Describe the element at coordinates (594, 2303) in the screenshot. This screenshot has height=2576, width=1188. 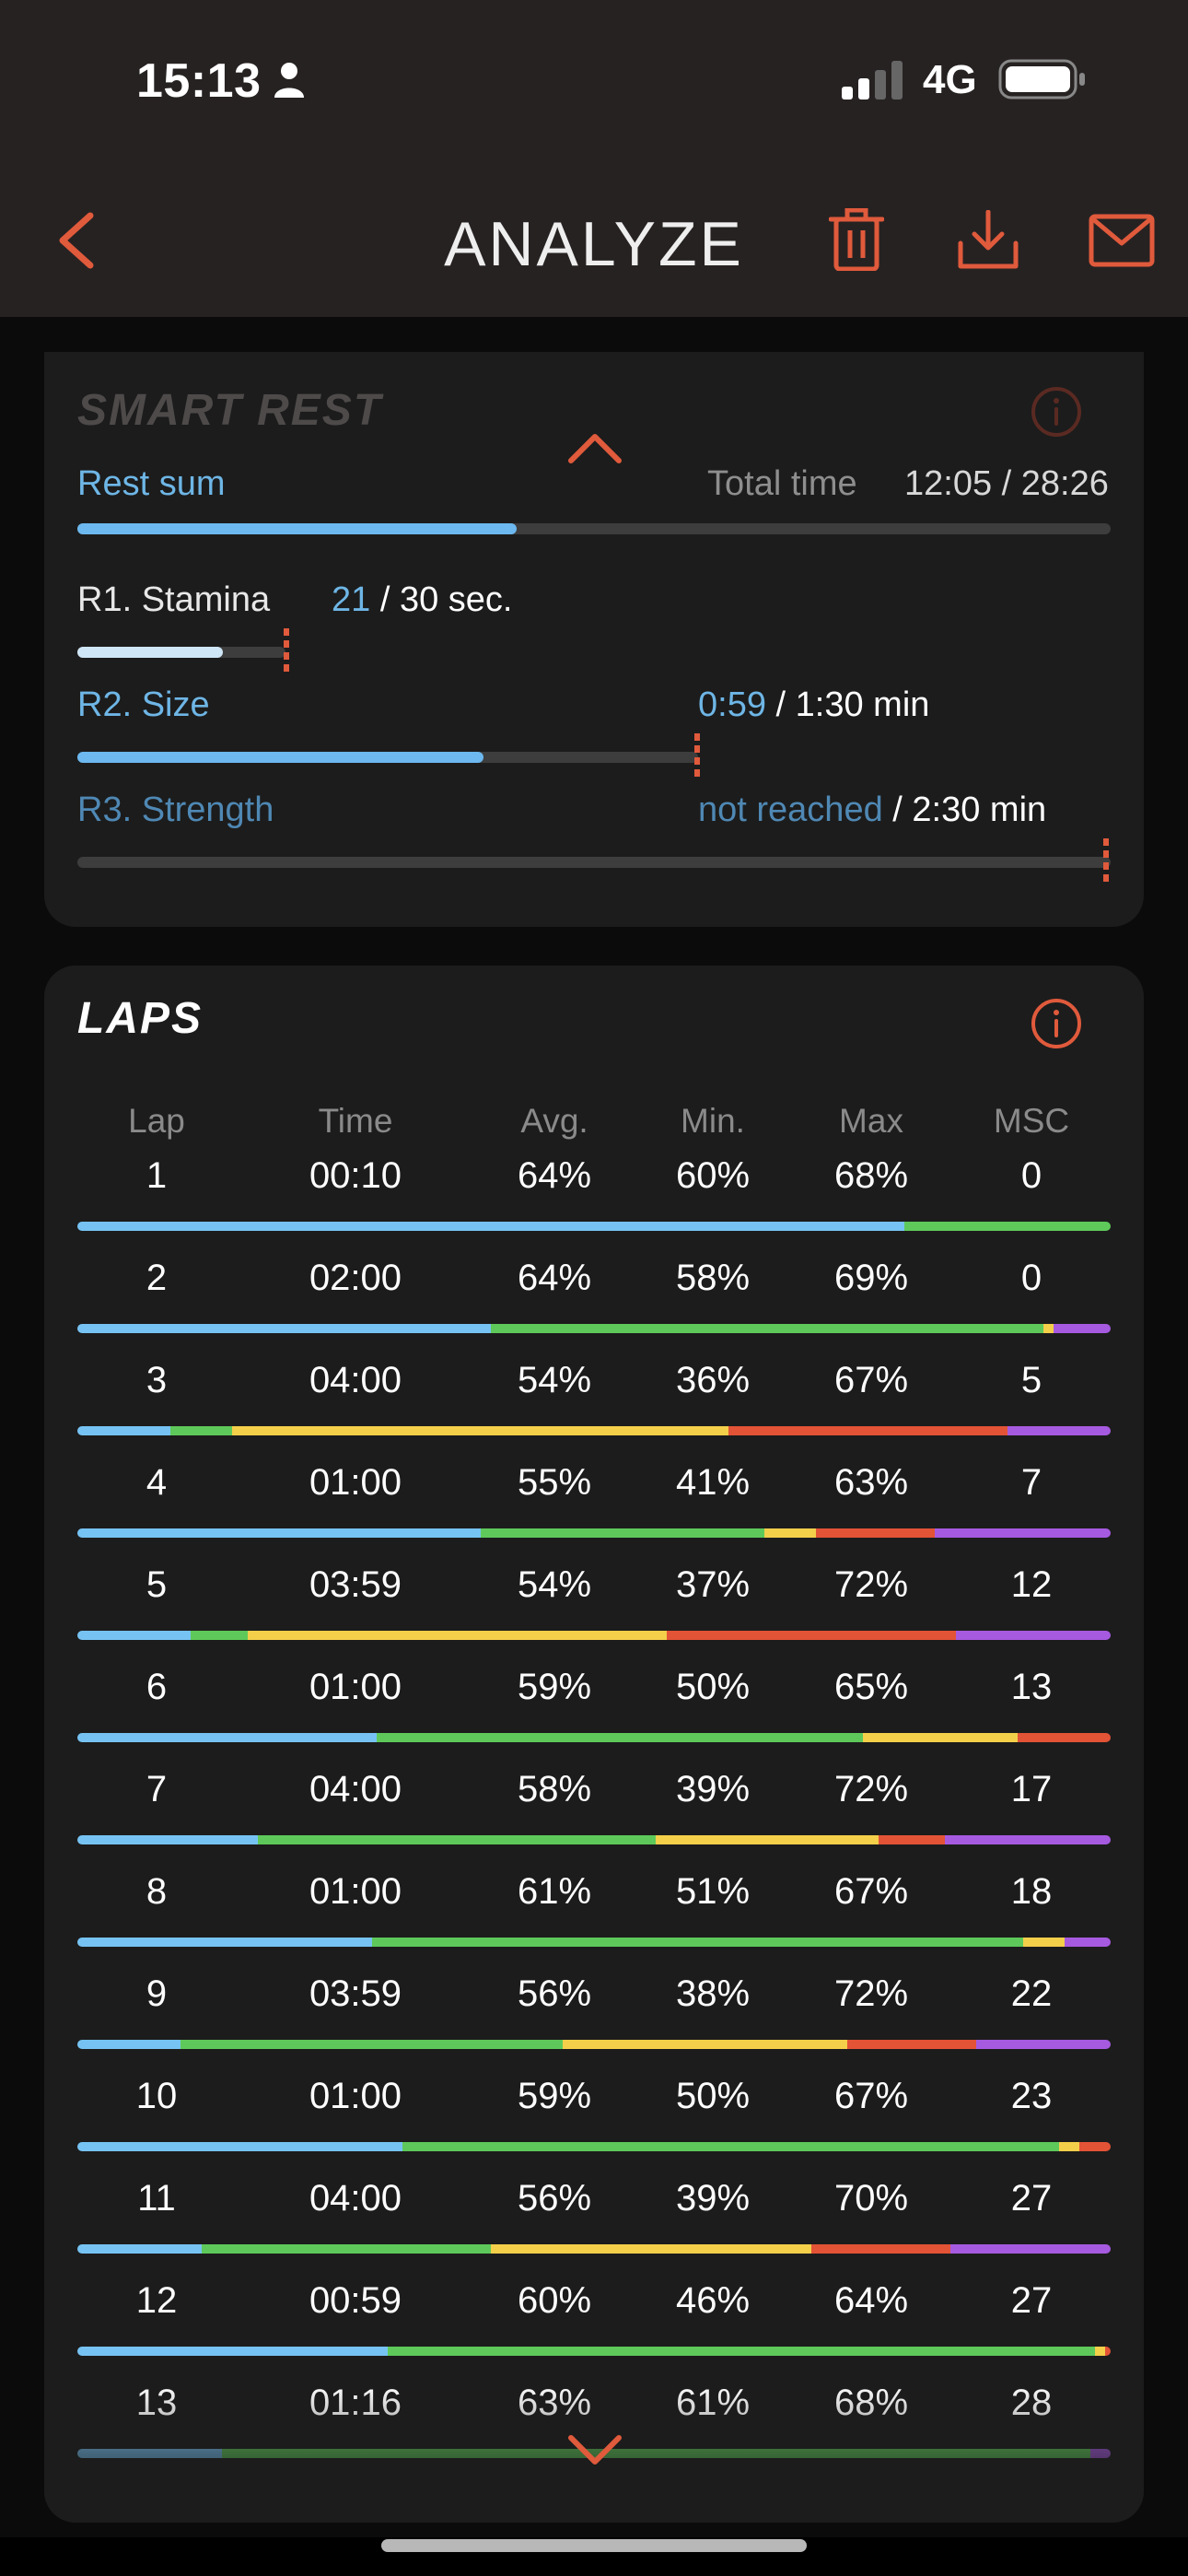
I see `table-row: 12 00:59 60% 46% 64% 27` at that location.